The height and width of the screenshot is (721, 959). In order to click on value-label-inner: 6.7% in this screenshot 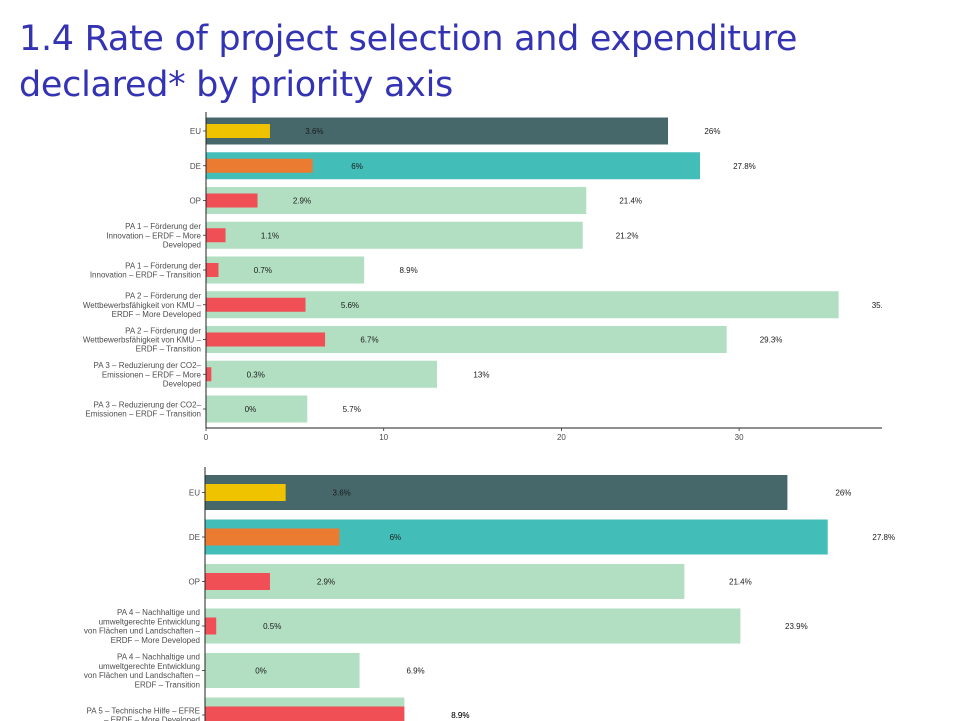, I will do `click(369, 340)`.